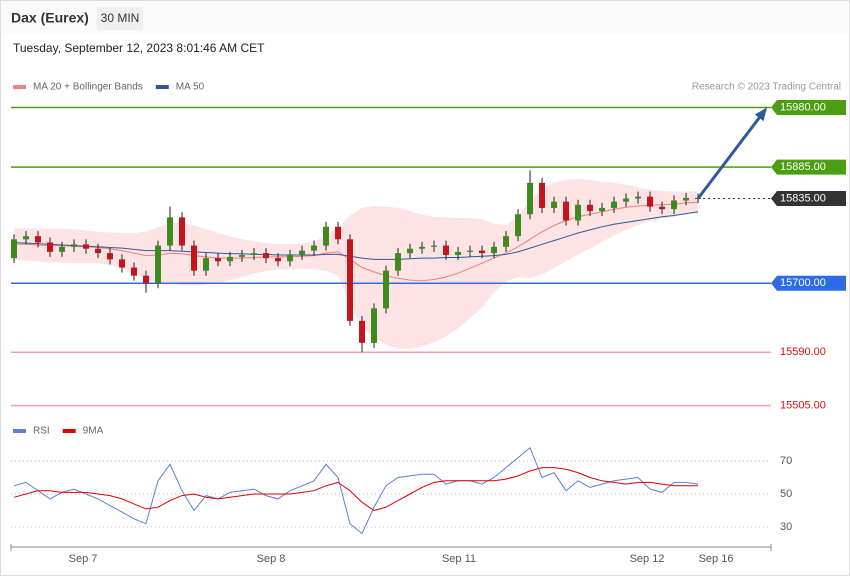 Image resolution: width=850 pixels, height=576 pixels. Describe the element at coordinates (459, 559) in the screenshot. I see `x-tick-label: Sep 11` at that location.